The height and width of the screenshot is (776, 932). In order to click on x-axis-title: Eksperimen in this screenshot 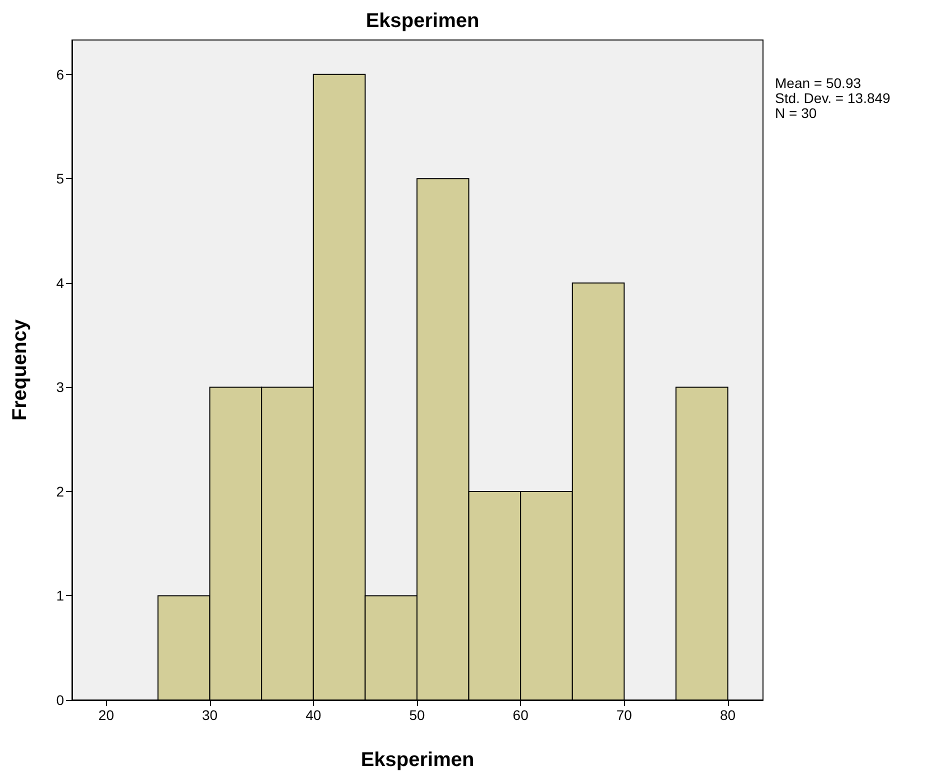, I will do `click(417, 760)`.